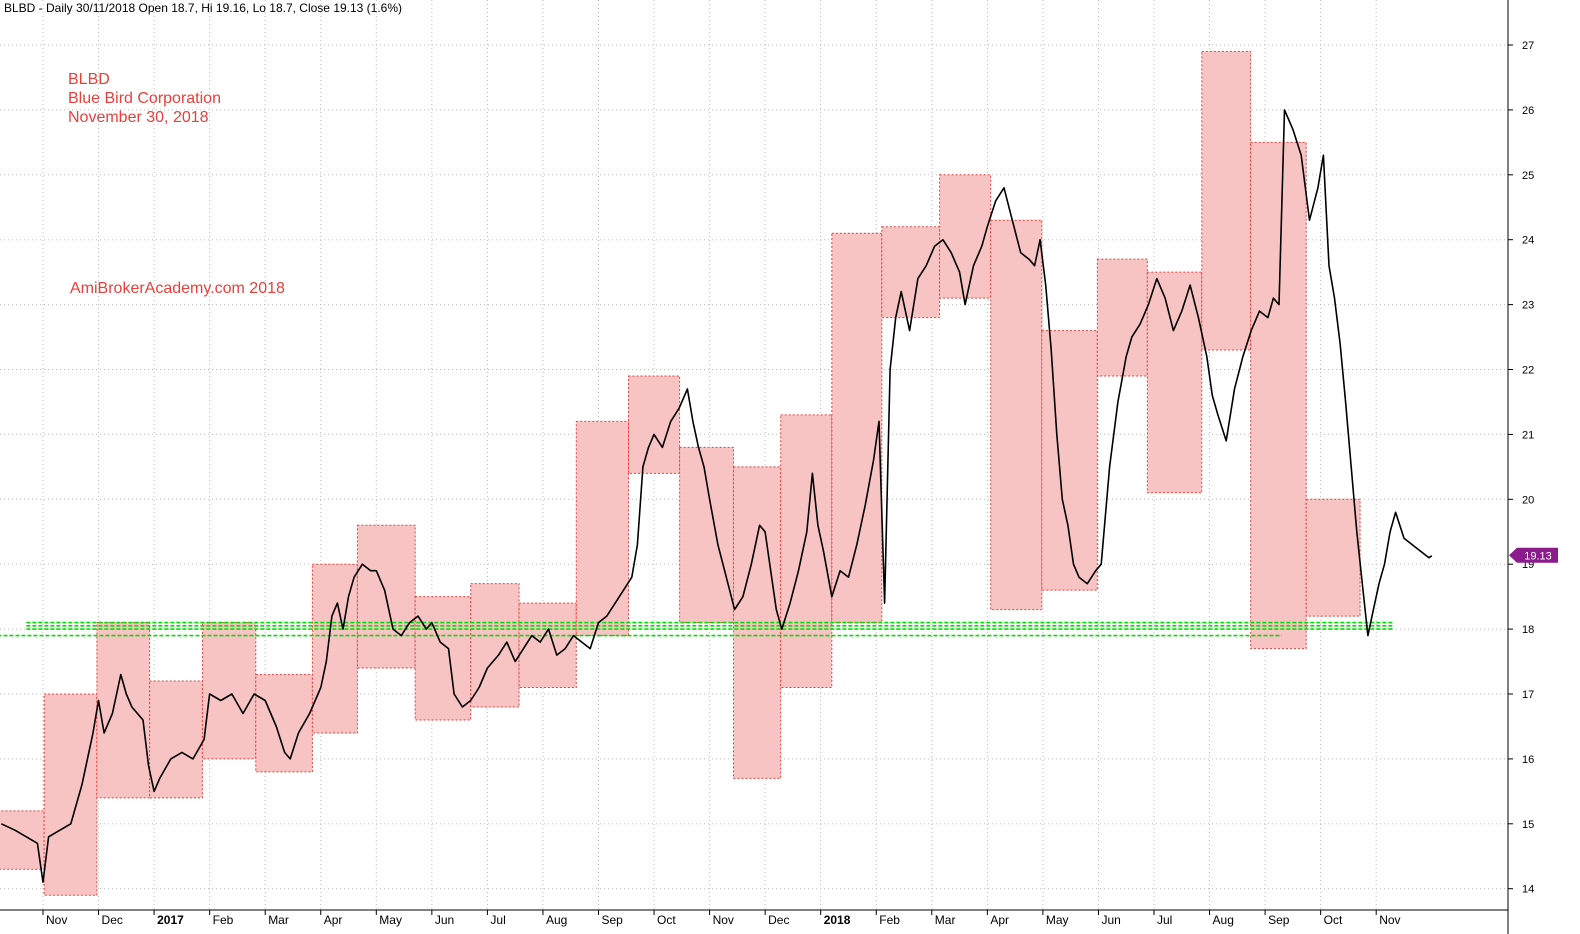 This screenshot has height=934, width=1580. I want to click on company-label: Blue Bird Corporation, so click(144, 98).